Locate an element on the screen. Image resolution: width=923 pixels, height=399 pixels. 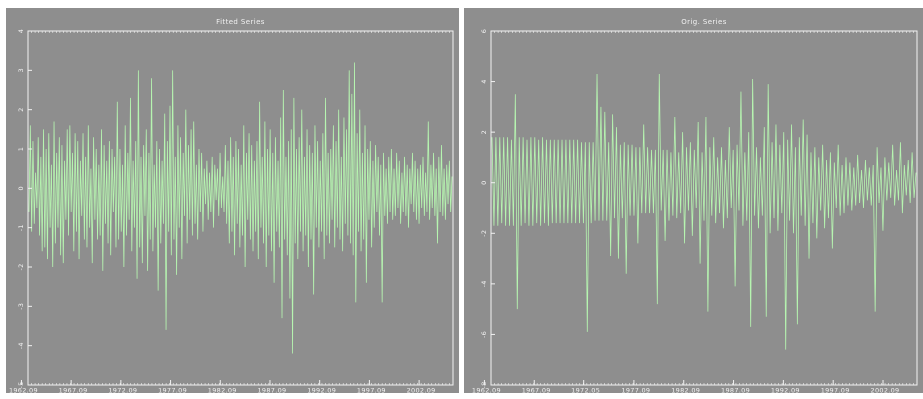
fitted-y-tick-label: -4 is located at coordinates (21, 345).